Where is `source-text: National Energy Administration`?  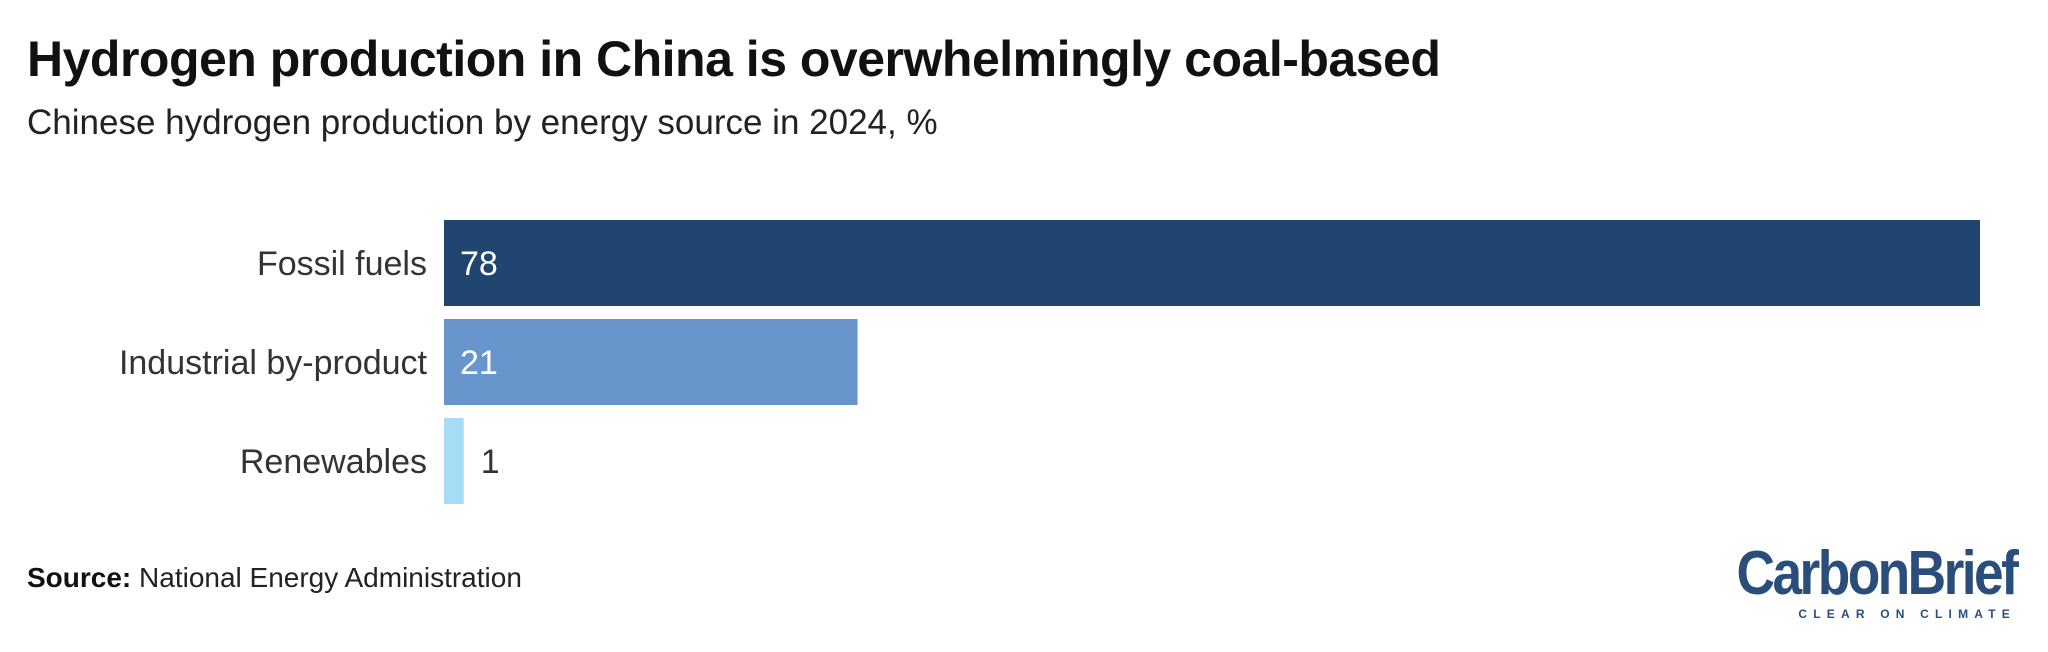 source-text: National Energy Administration is located at coordinates (330, 577).